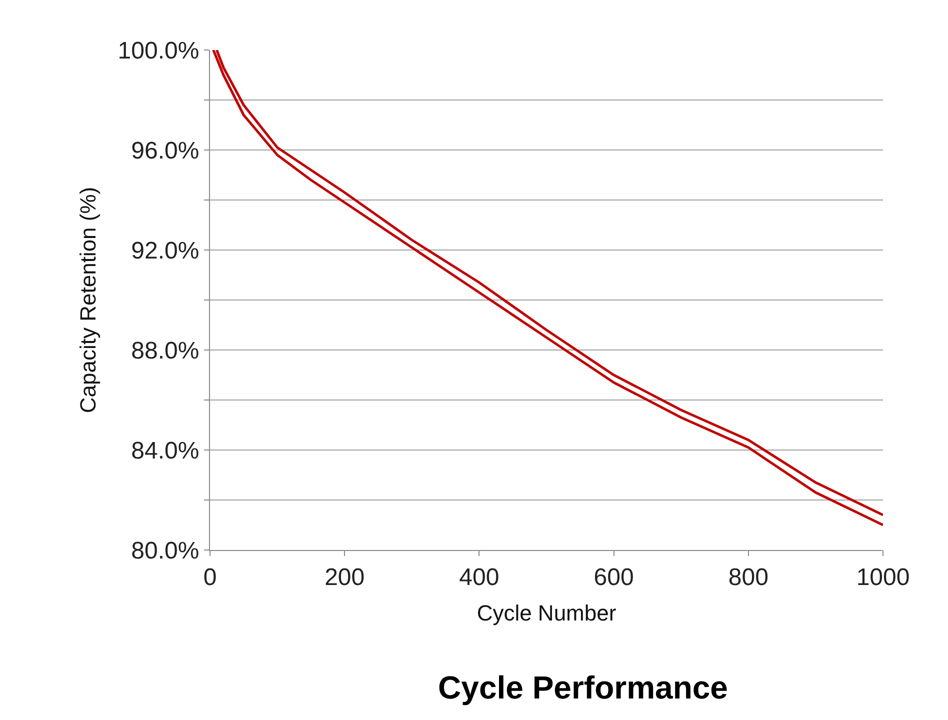 This screenshot has height=720, width=948. What do you see at coordinates (748, 577) in the screenshot?
I see `x-tick-label: 800` at bounding box center [748, 577].